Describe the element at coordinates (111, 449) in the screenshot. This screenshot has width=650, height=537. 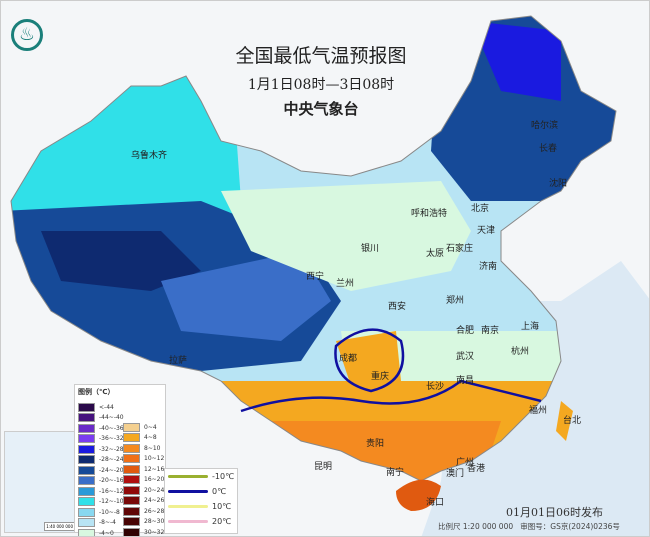
I see `legend-label: -32~-28` at that location.